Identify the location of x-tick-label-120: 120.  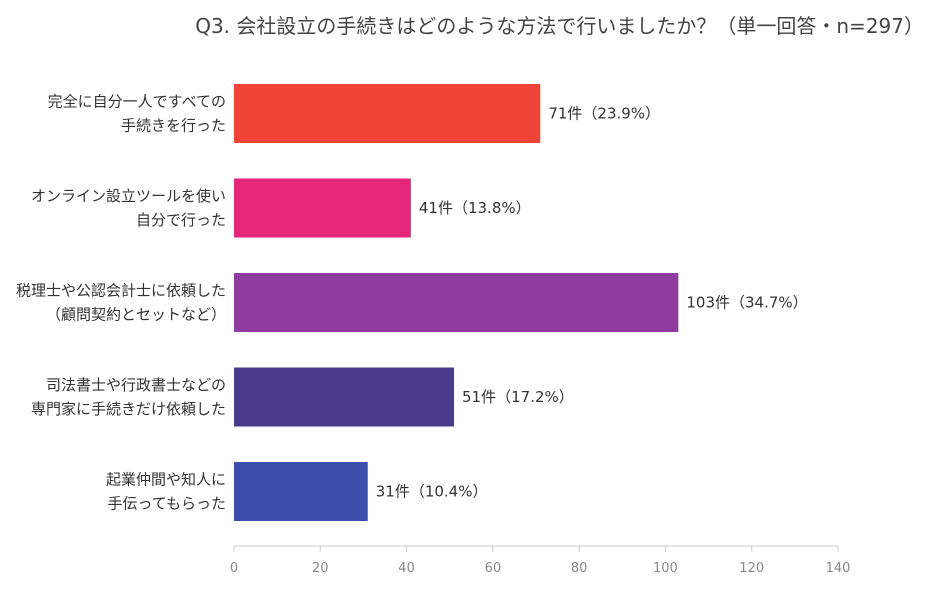
(751, 568).